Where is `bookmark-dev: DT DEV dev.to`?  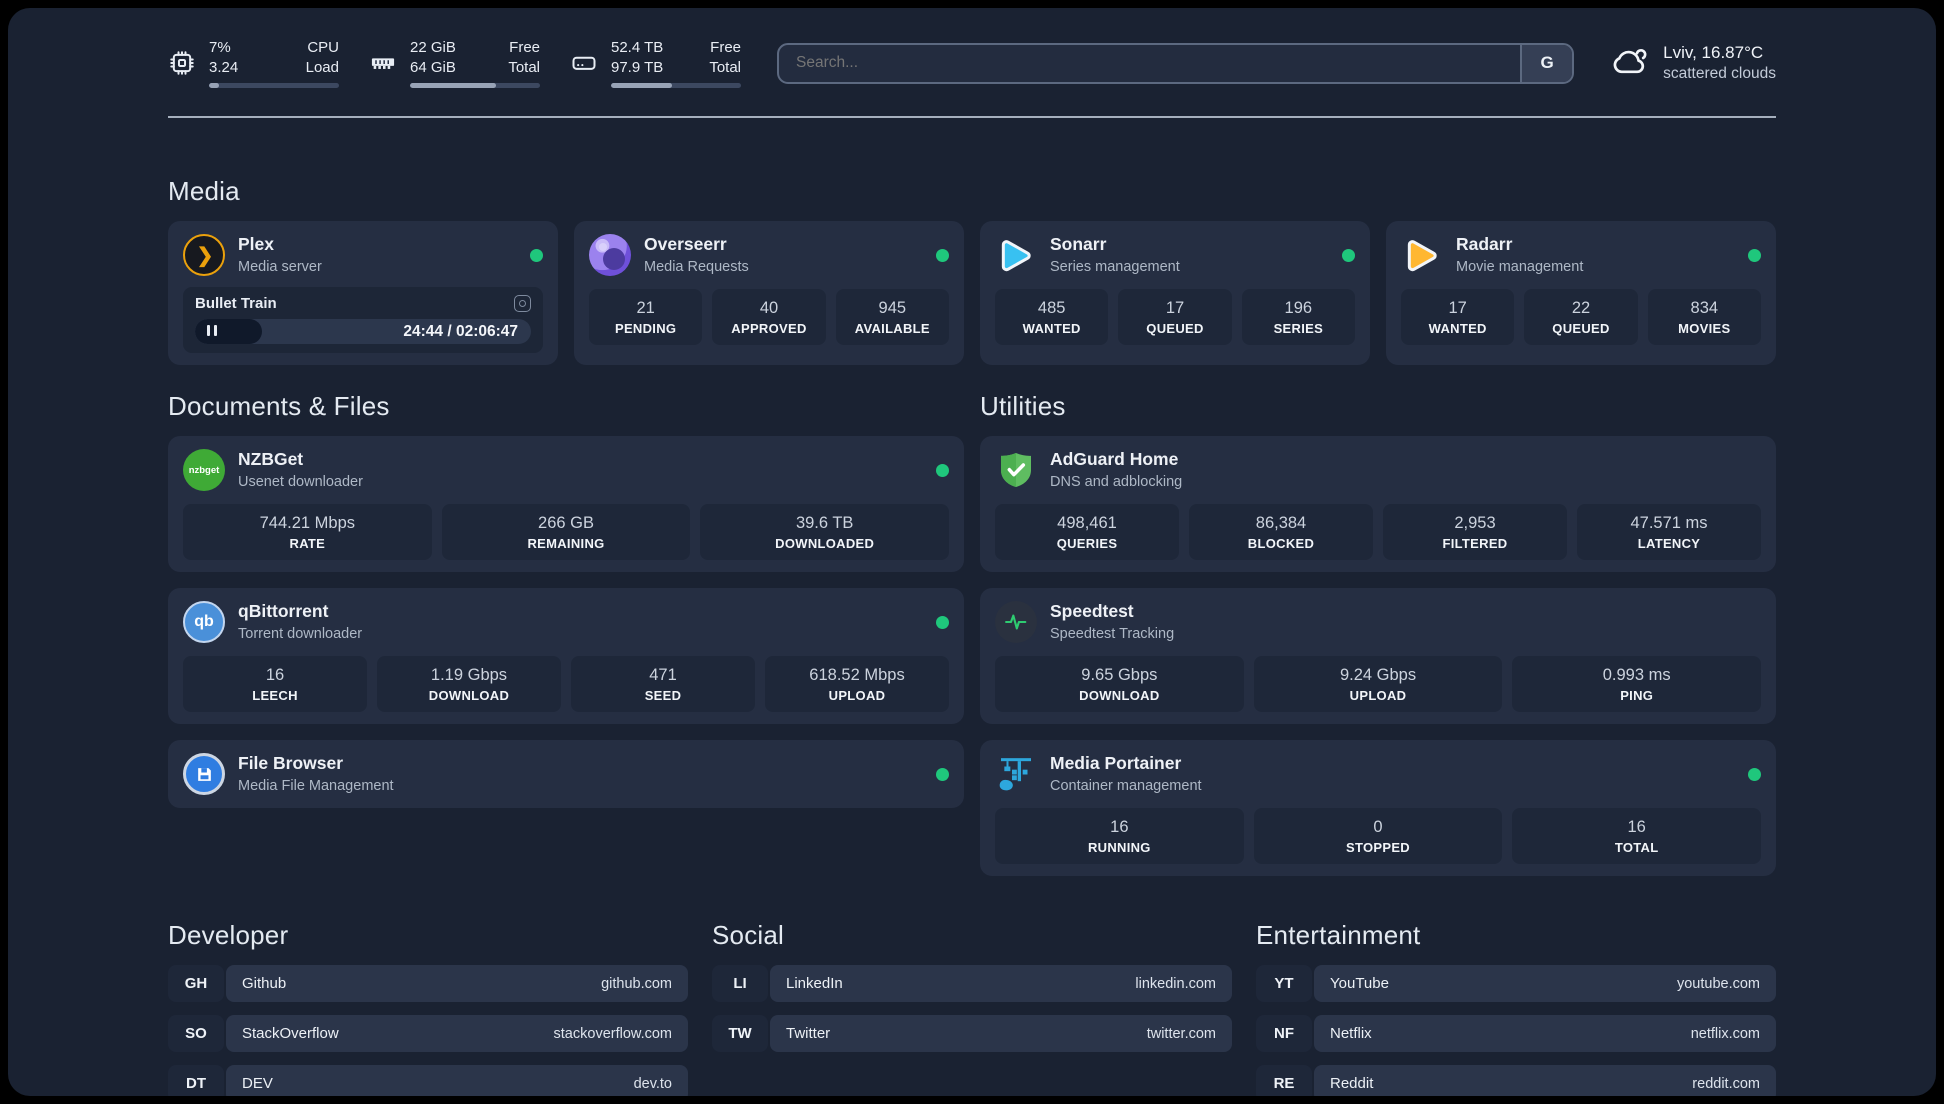
bookmark-dev: DT DEV dev.to is located at coordinates (428, 1080).